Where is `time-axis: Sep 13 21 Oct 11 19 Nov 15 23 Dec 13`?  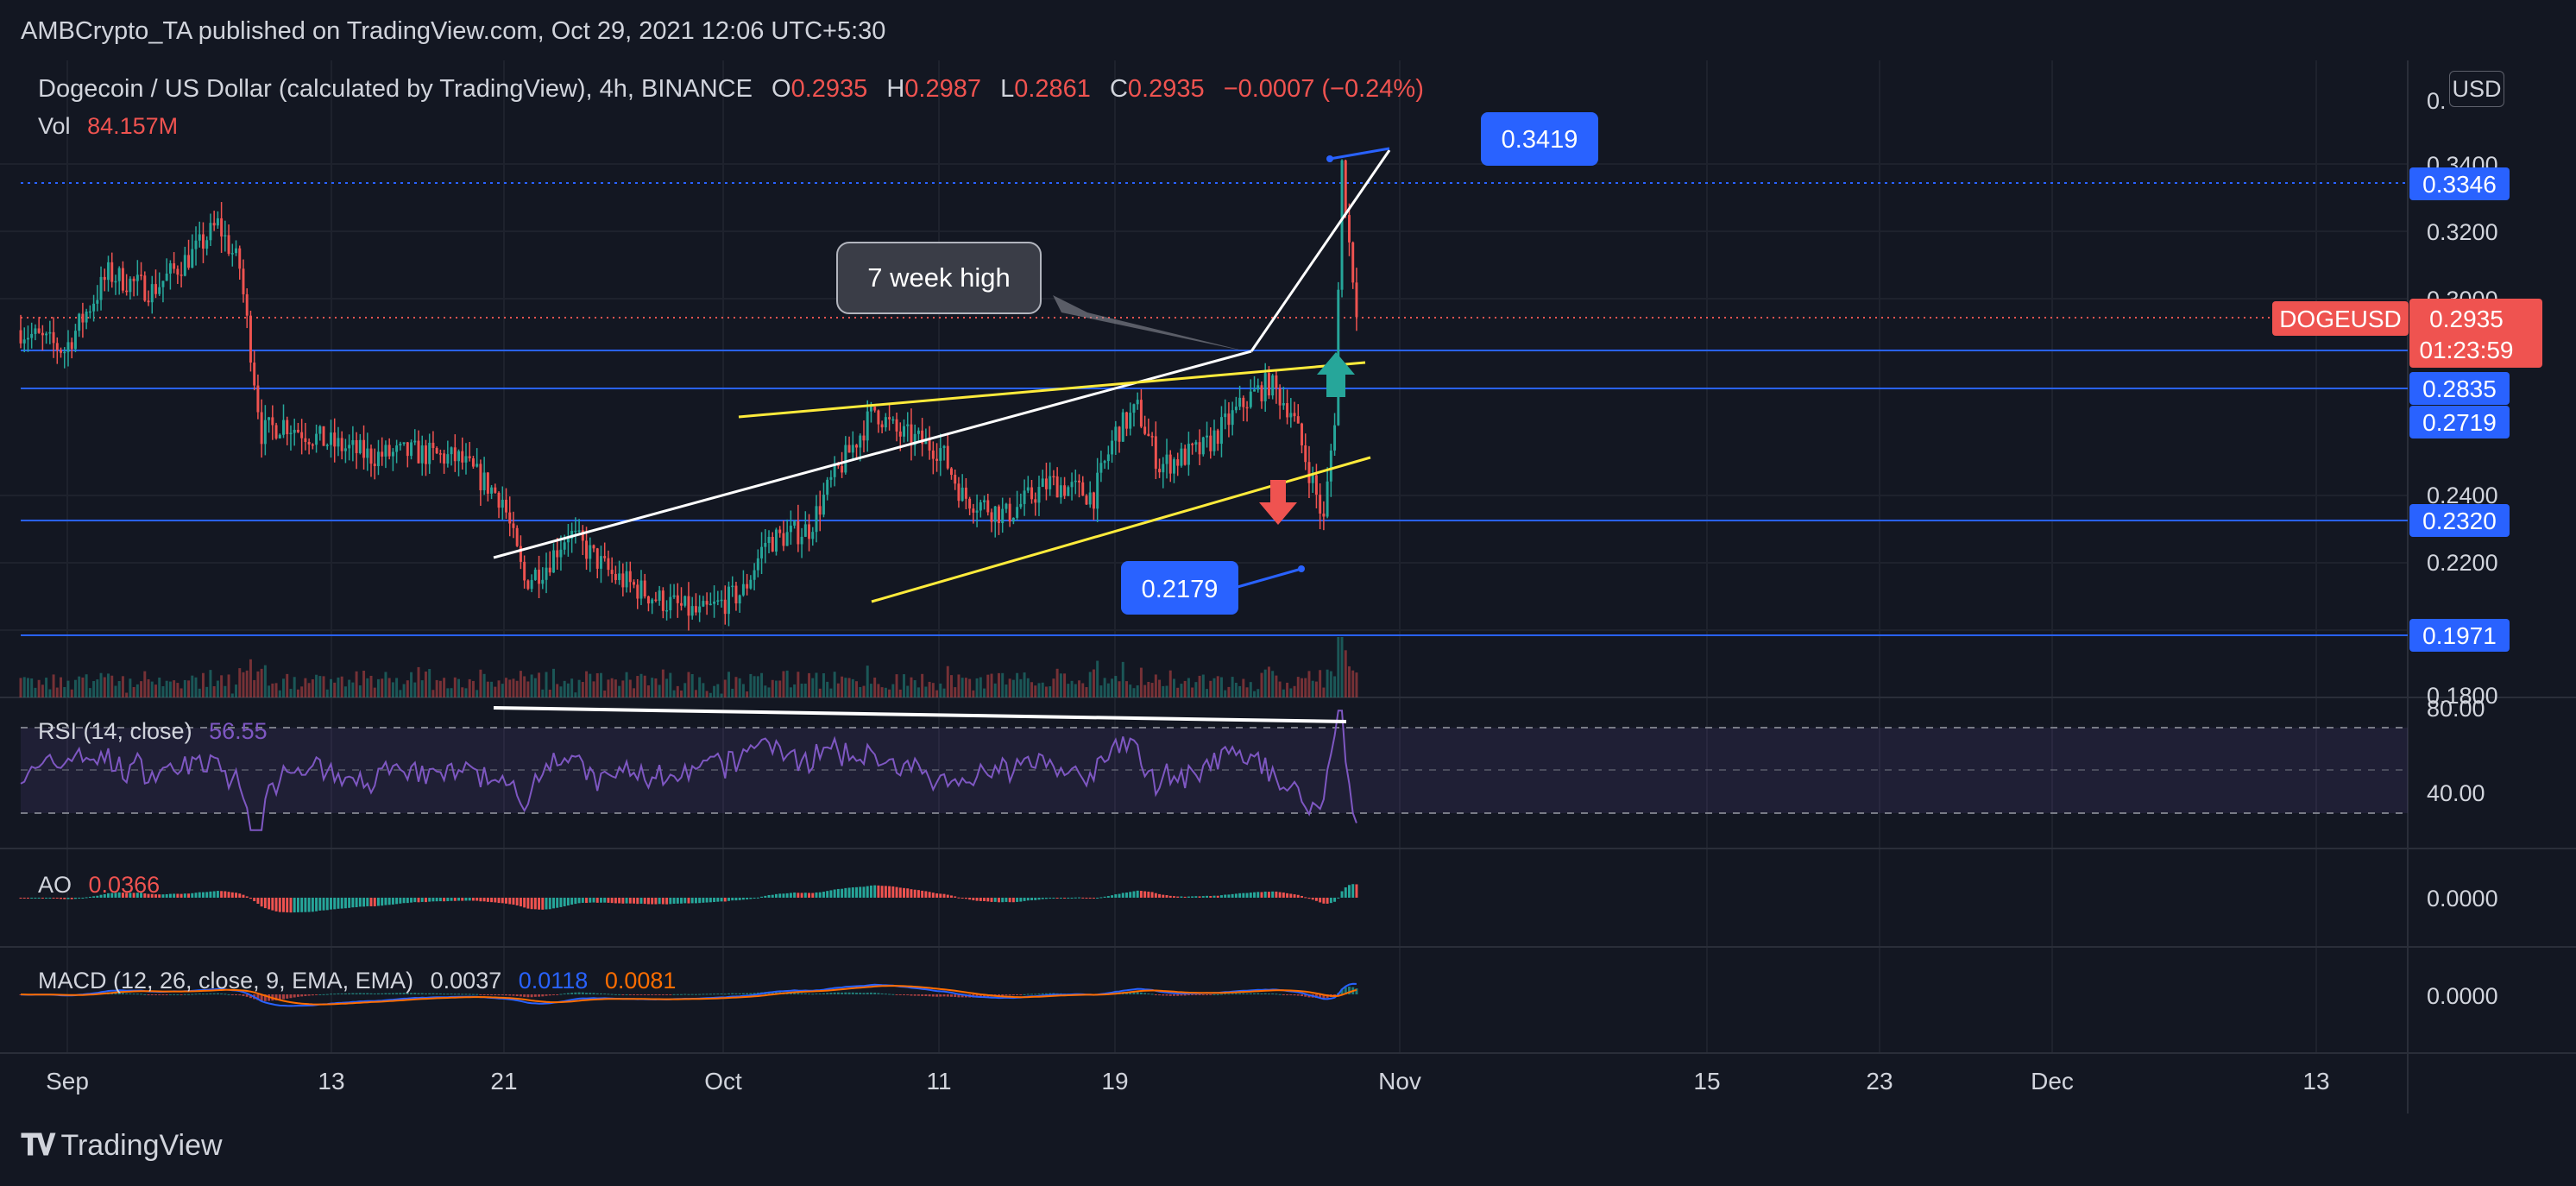 time-axis: Sep 13 21 Oct 11 19 Nov 15 23 Dec 13 is located at coordinates (1187, 1081).